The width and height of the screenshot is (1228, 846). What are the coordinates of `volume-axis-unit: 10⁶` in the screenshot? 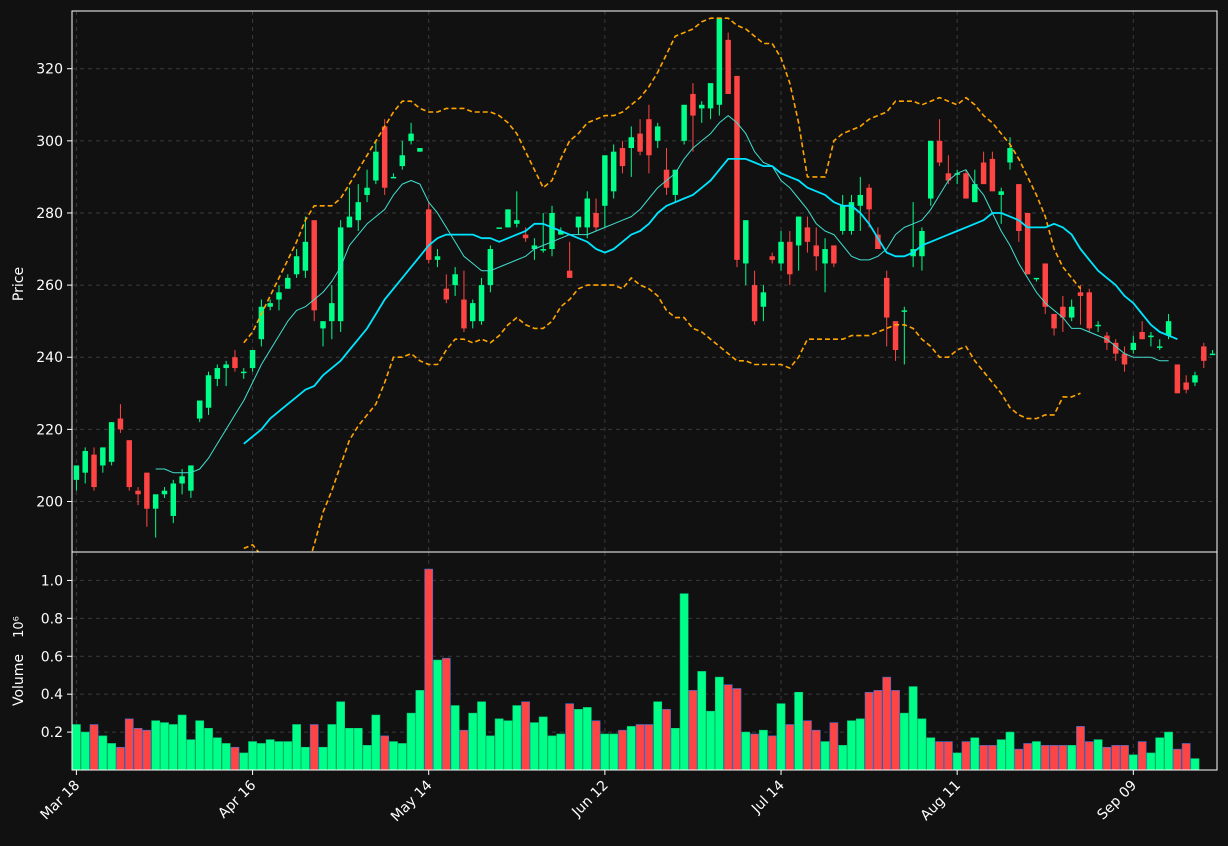 It's located at (19, 627).